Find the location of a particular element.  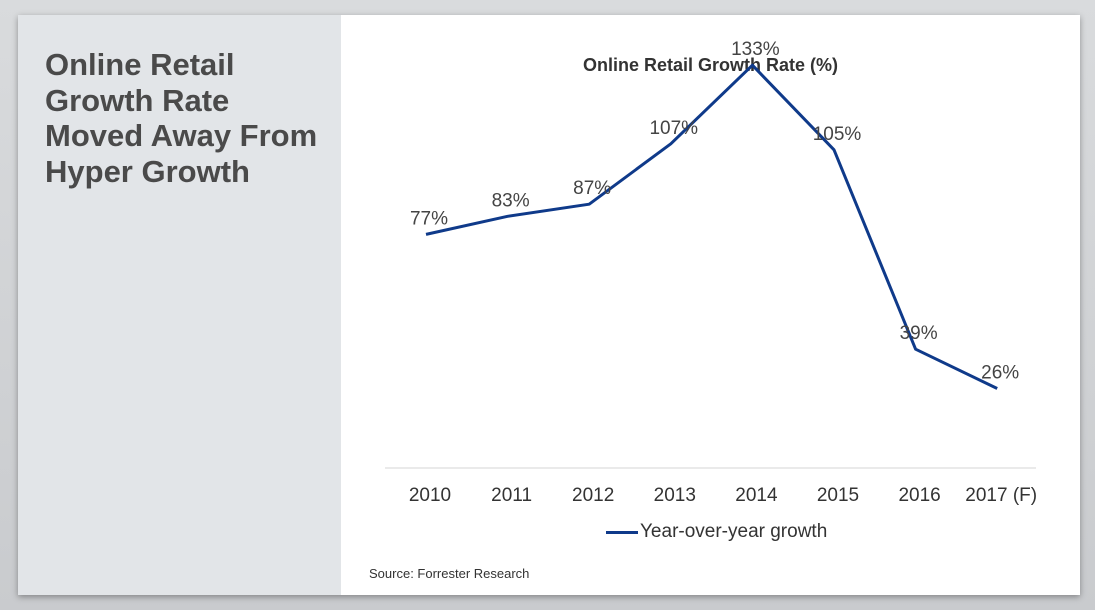

data-label: 133% is located at coordinates (755, 49).